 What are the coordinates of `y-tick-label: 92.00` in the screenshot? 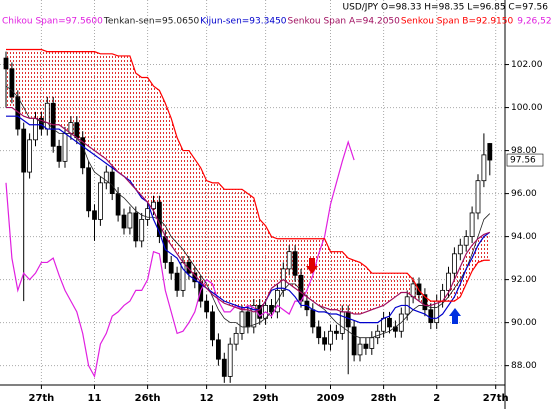 It's located at (524, 280).